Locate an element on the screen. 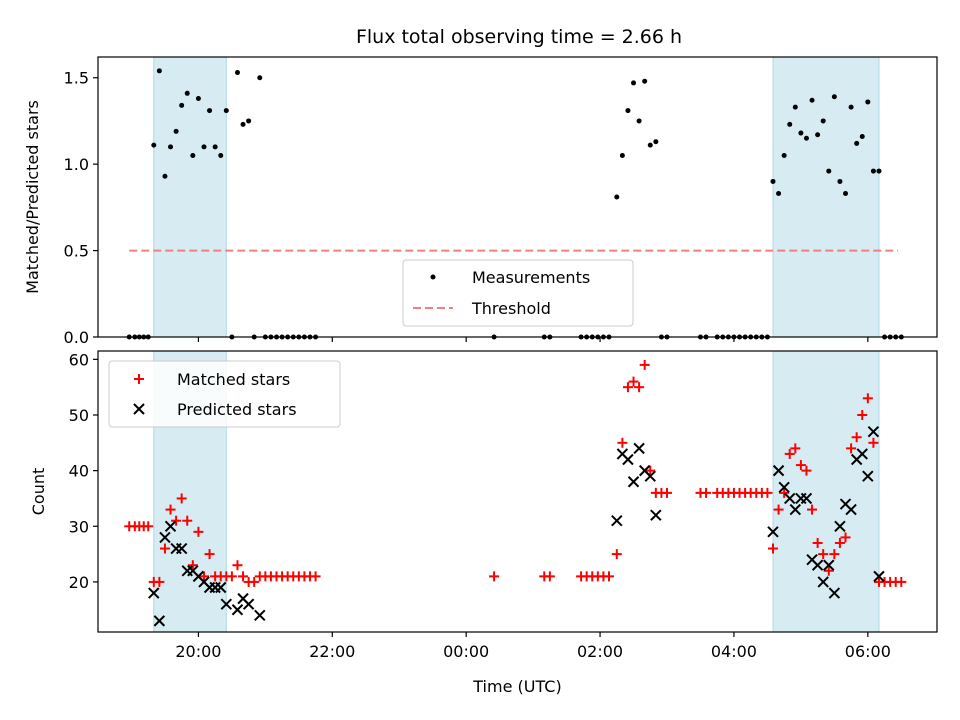 The height and width of the screenshot is (720, 960). legend-label: Threshold is located at coordinates (511, 308).